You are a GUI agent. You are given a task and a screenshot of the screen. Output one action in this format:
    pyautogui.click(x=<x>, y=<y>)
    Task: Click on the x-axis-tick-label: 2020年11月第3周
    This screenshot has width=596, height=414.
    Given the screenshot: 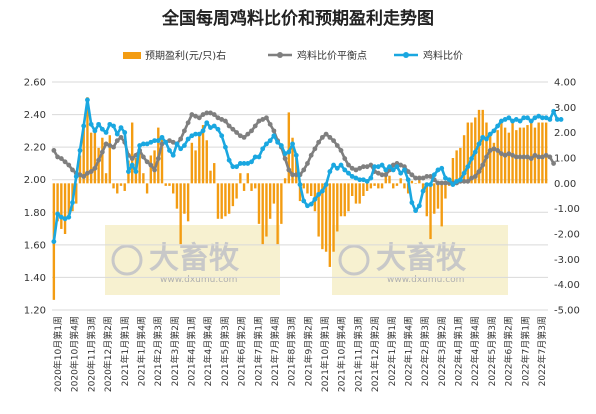 What is the action you would take?
    pyautogui.click(x=91, y=354)
    